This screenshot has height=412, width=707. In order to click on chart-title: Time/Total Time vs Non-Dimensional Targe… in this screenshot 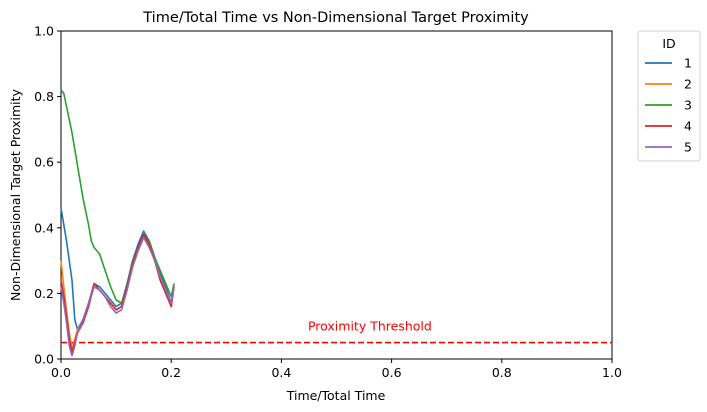, I will do `click(335, 18)`.